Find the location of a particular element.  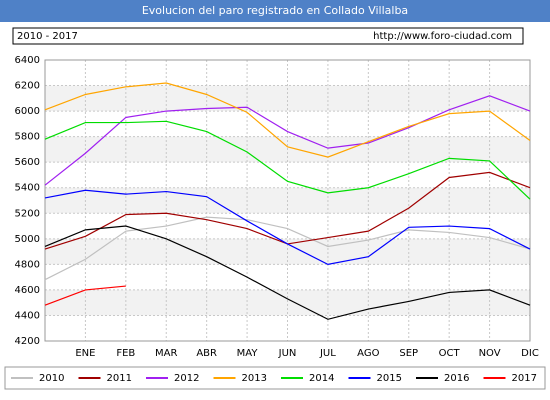

x-tick-label: NOV is located at coordinates (490, 353).